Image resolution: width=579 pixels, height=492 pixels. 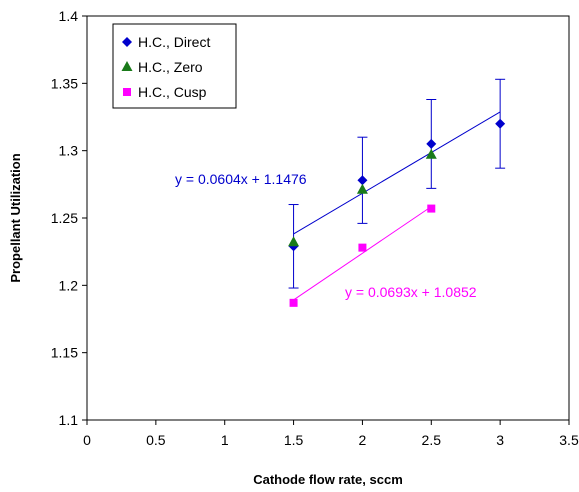 What do you see at coordinates (172, 92) in the screenshot?
I see `legend-label: H.C., Cusp` at bounding box center [172, 92].